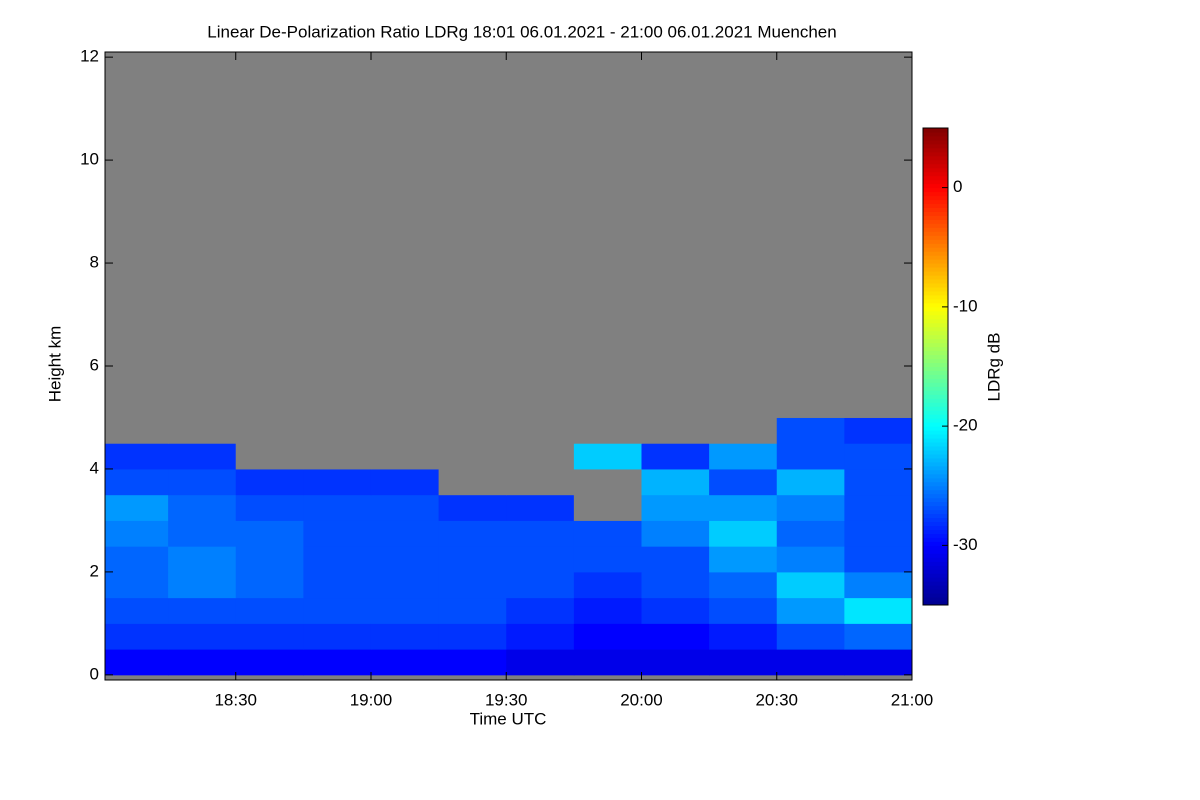  I want to click on y-tick-label: 8, so click(94, 262).